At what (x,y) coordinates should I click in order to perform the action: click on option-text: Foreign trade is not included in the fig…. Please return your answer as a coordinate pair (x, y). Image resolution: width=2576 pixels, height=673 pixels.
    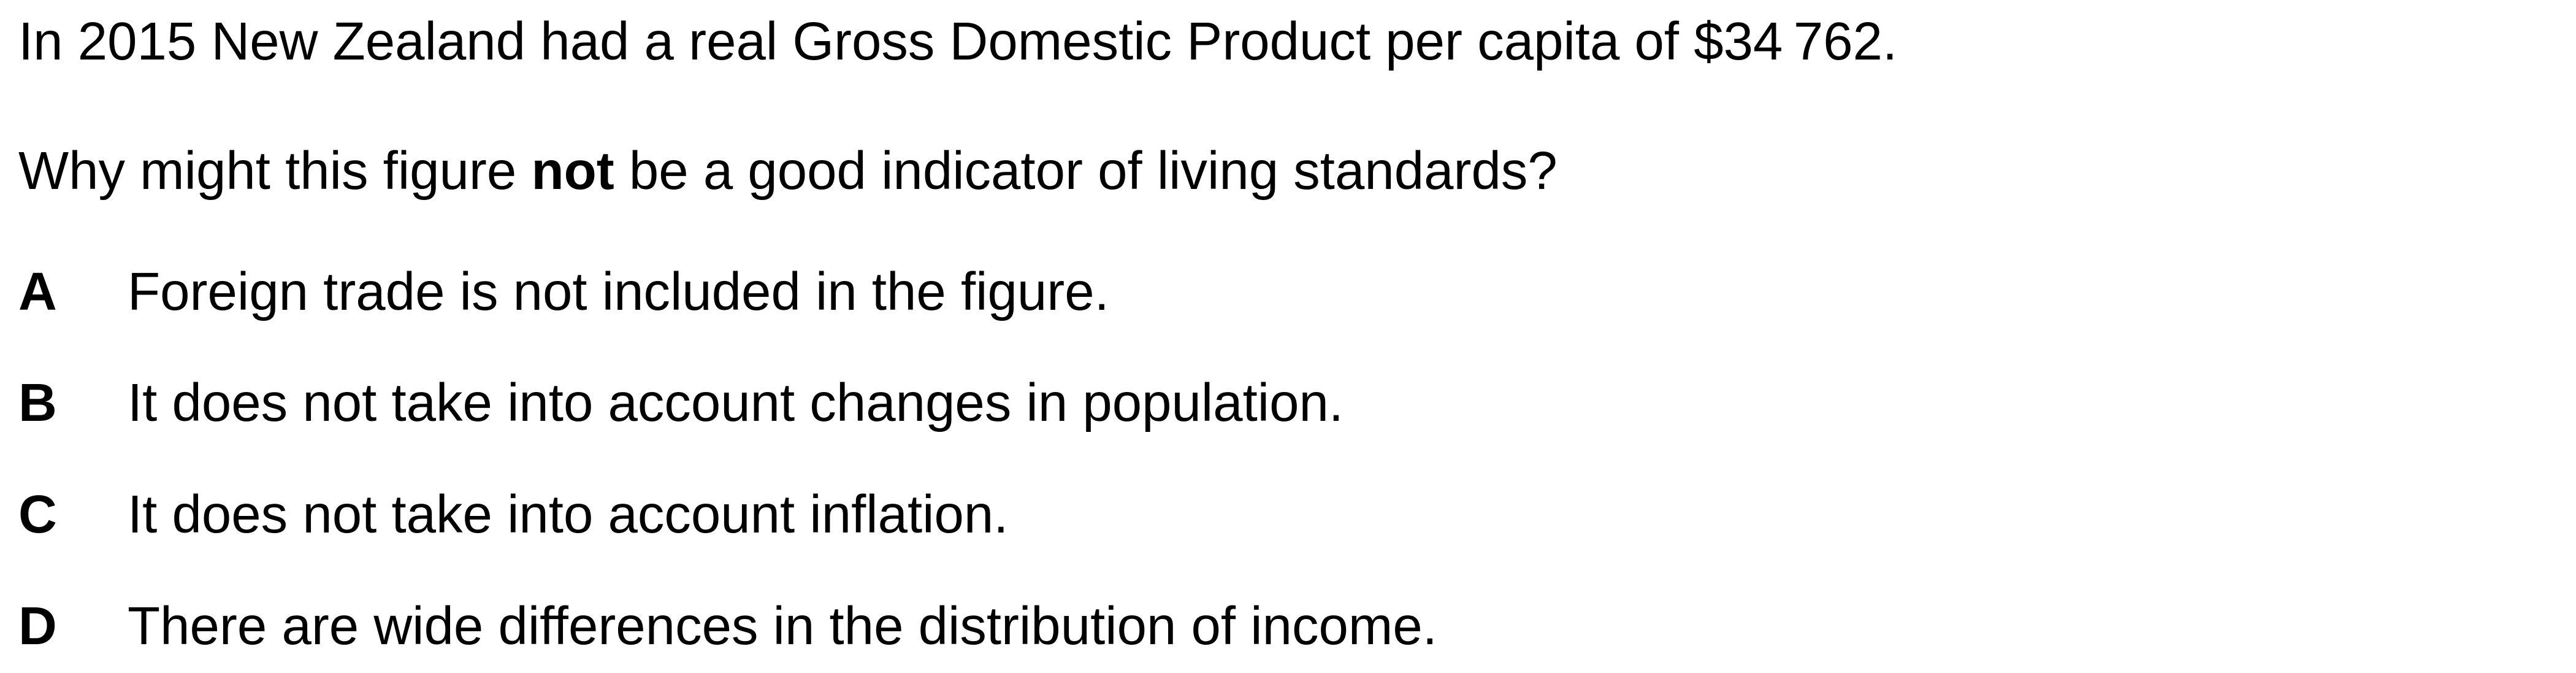
    Looking at the image, I should click on (618, 291).